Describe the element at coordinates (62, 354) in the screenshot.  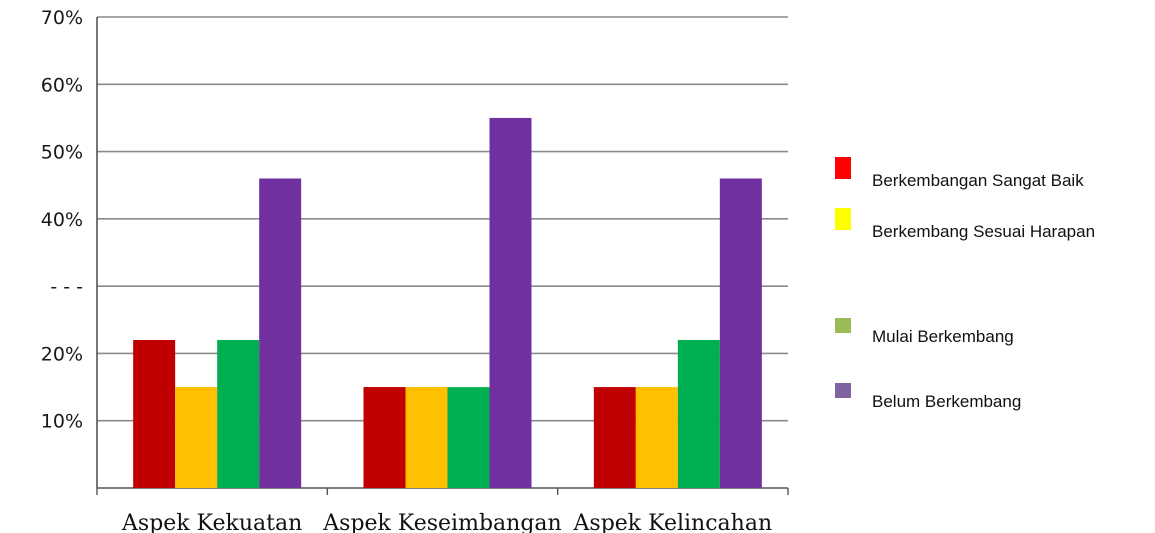
I see `y-tick-label: 20%` at that location.